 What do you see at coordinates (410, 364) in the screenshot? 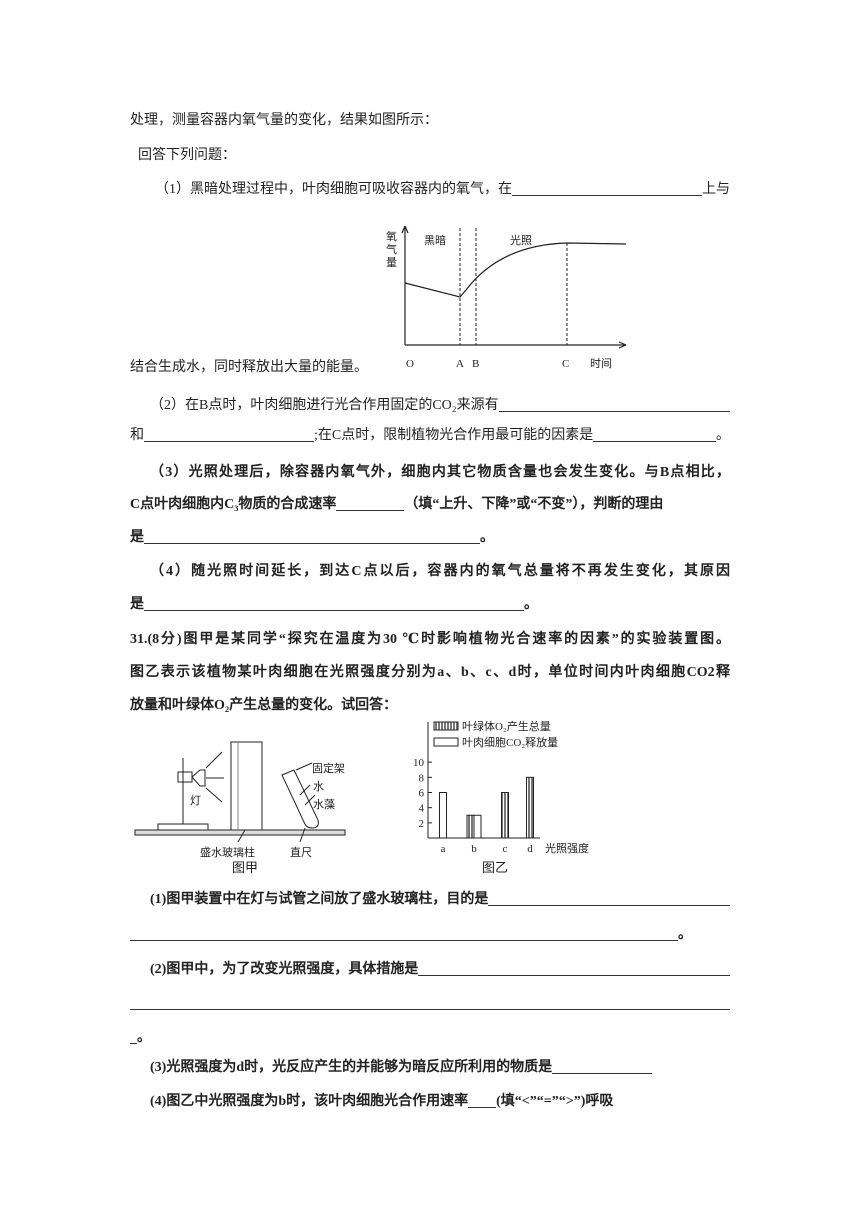
I see `point-label: O` at bounding box center [410, 364].